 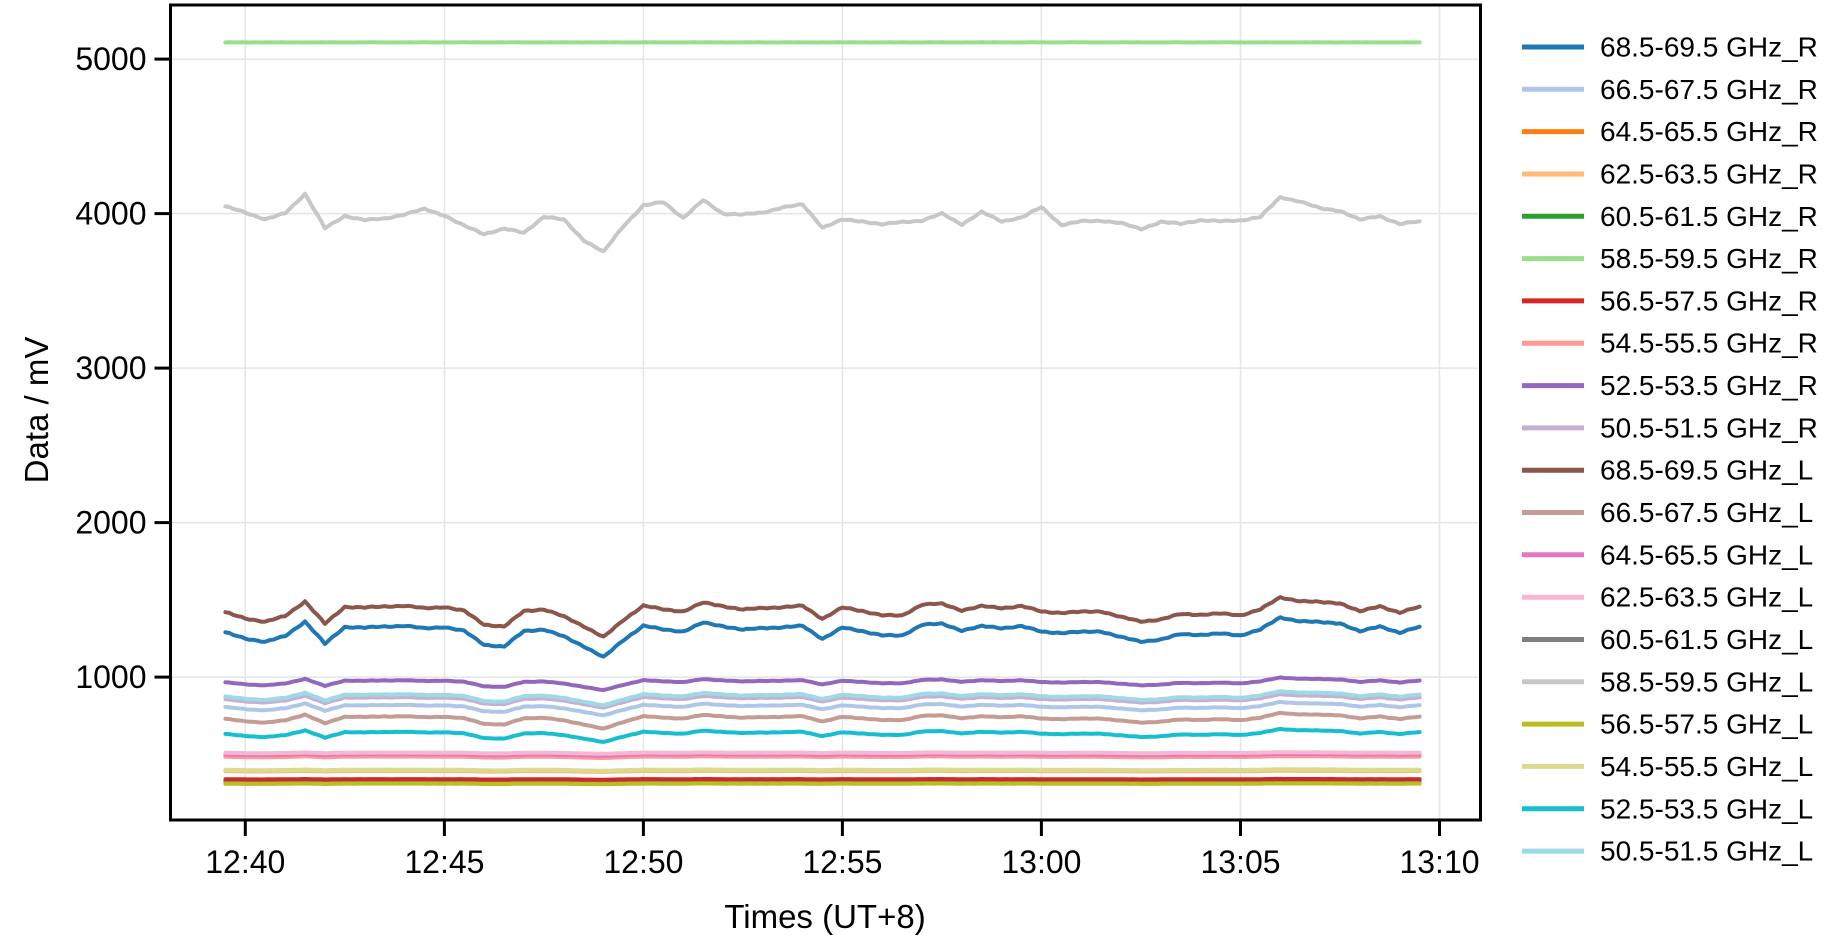 What do you see at coordinates (822, 770) in the screenshot?
I see `series-line-54-5-55-5-ghz-l` at bounding box center [822, 770].